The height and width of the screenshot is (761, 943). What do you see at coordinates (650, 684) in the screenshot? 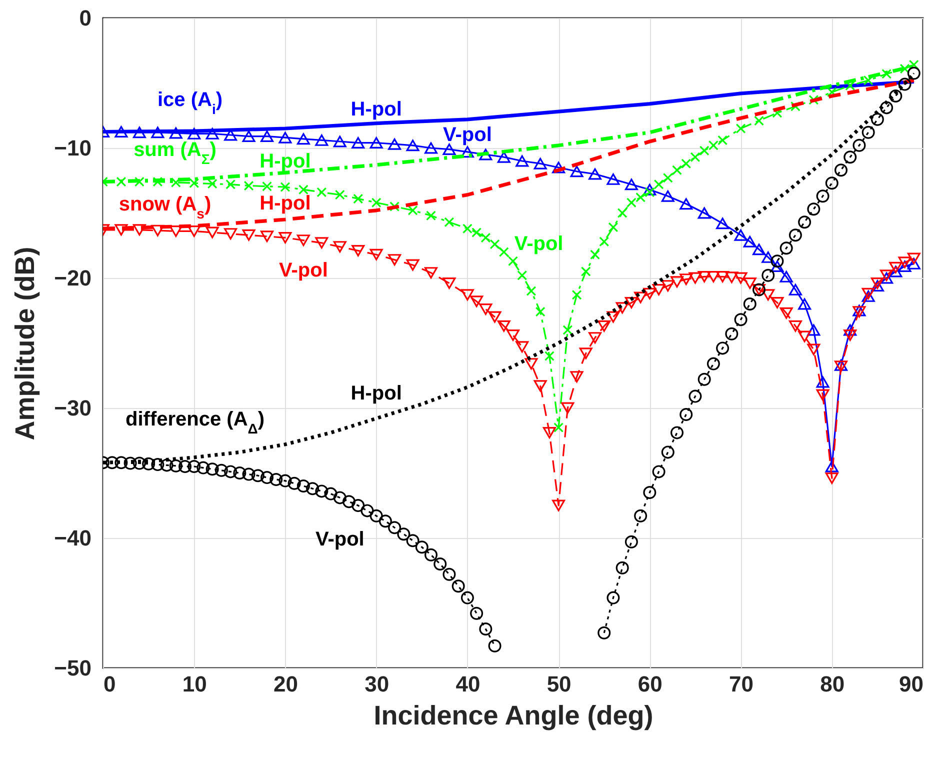
I see `x-tick-label: 60` at bounding box center [650, 684].